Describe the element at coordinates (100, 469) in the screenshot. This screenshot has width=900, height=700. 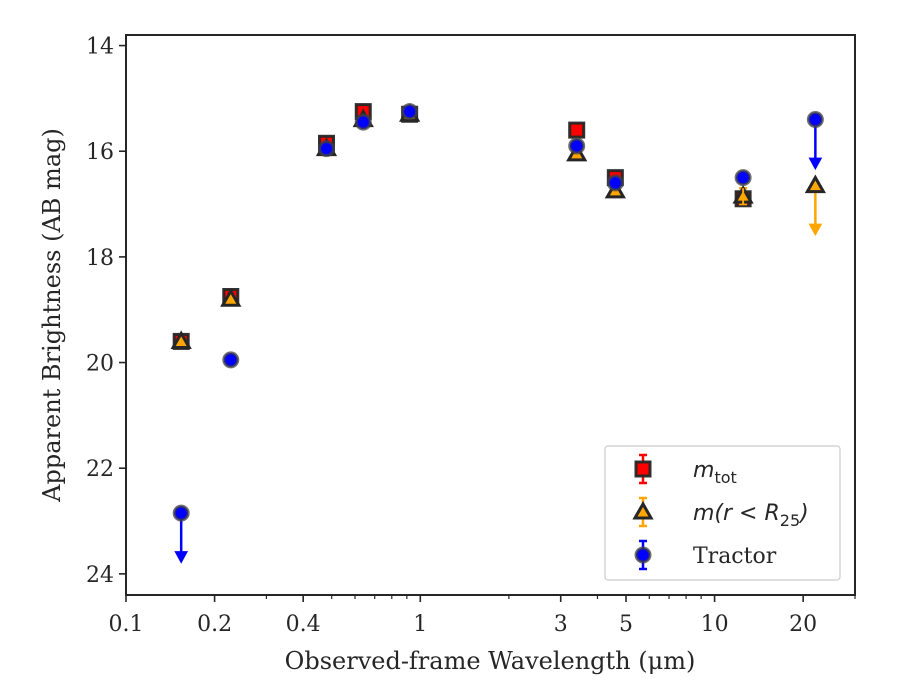
I see `y-tick-label: 22` at that location.